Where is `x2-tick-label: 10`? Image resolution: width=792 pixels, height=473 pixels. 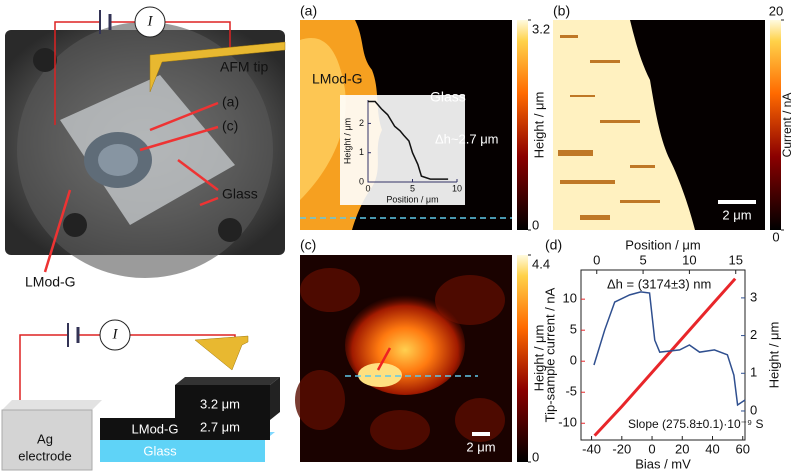
x2-tick-label: 10 is located at coordinates (689, 259).